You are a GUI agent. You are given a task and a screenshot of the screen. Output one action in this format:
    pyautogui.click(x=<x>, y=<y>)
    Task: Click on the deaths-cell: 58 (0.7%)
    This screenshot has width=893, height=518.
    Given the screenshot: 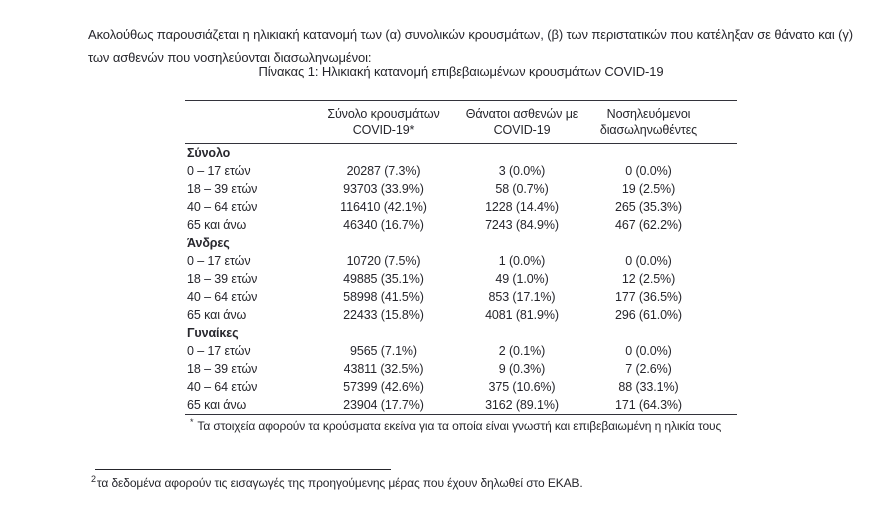 What is the action you would take?
    pyautogui.click(x=522, y=189)
    